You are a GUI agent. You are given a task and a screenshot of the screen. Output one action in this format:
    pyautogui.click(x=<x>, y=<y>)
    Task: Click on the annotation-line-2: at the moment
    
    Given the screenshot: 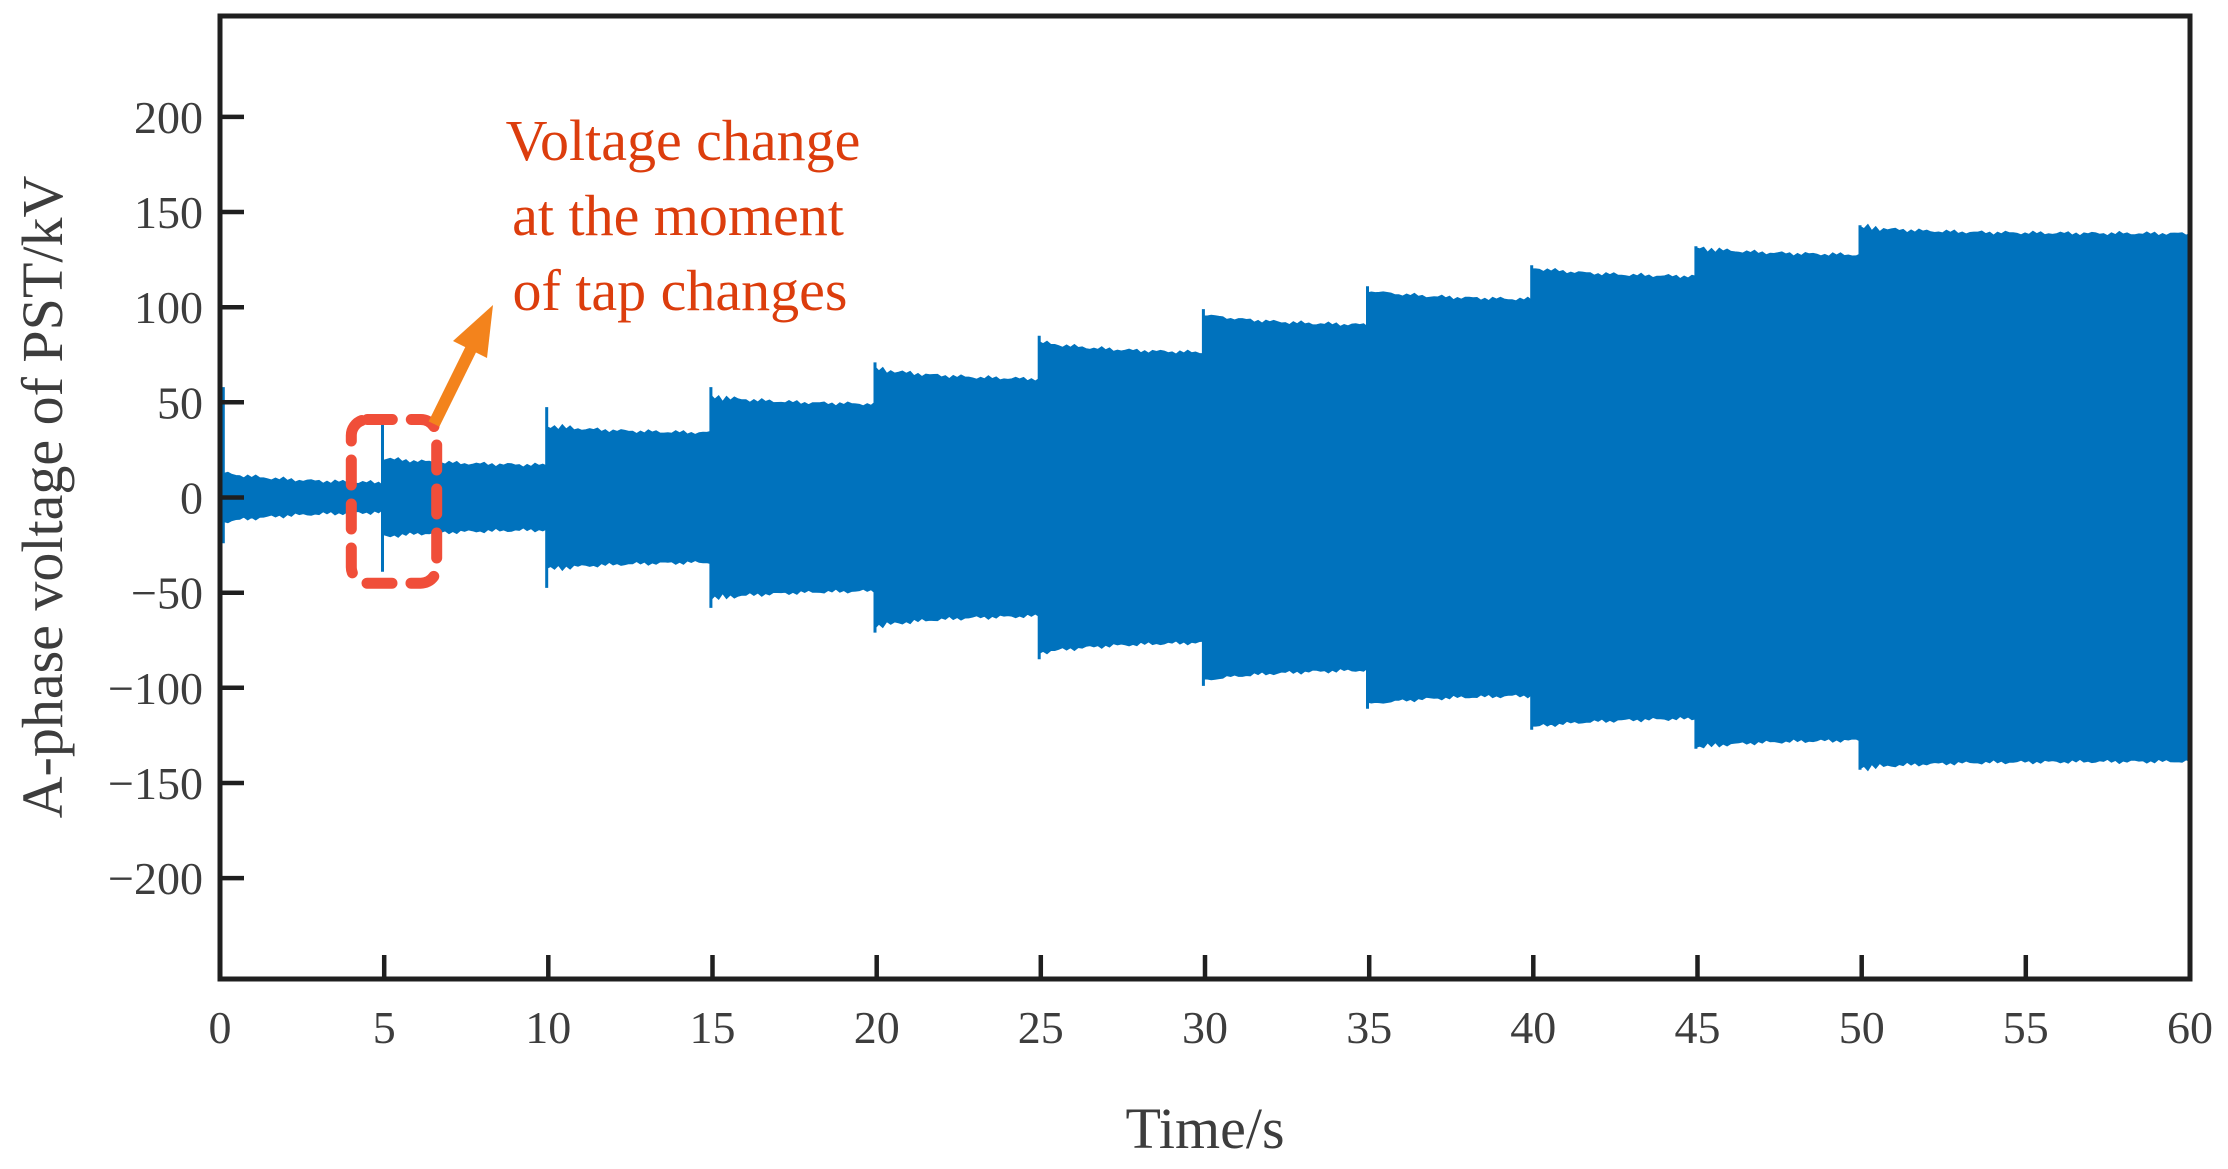 What is the action you would take?
    pyautogui.click(x=678, y=215)
    